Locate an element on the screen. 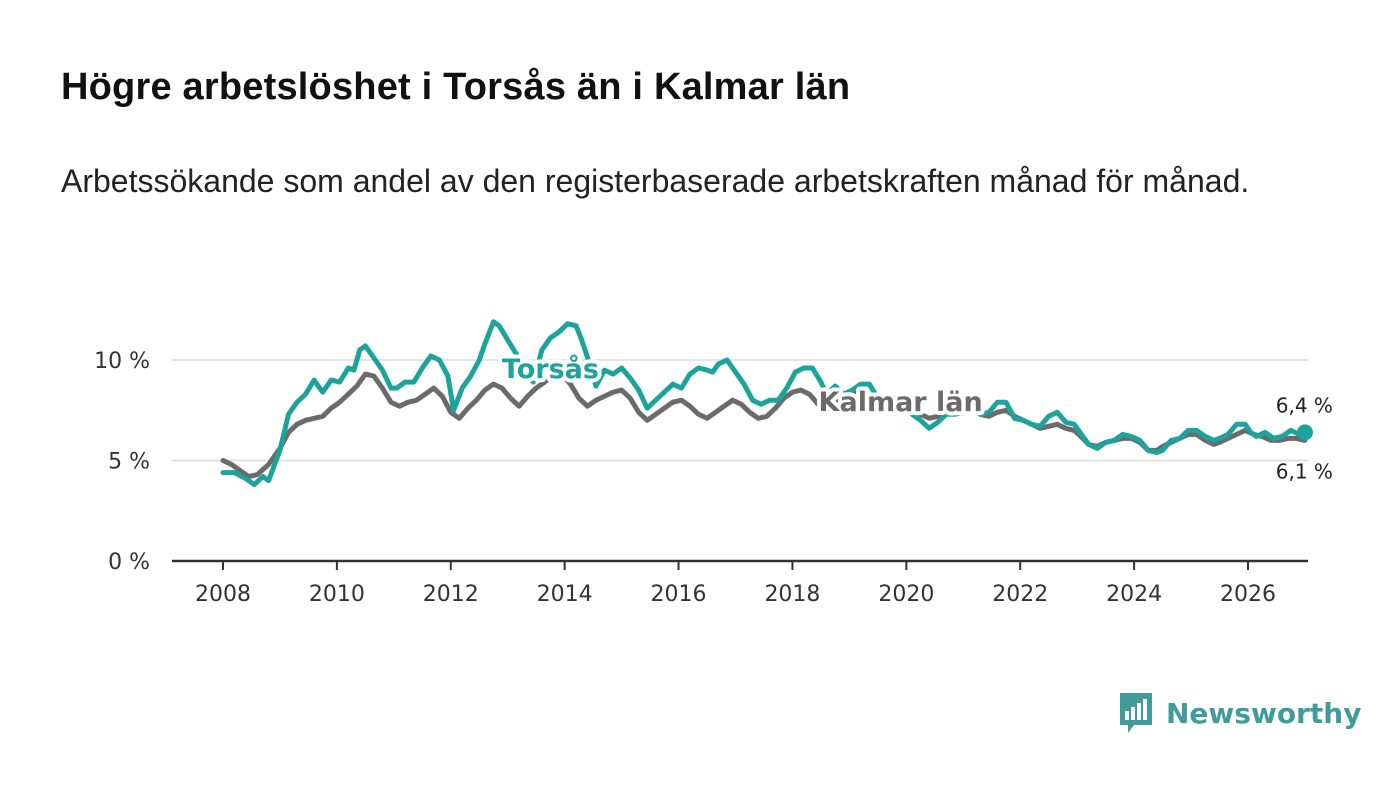 Image resolution: width=1400 pixels, height=794 pixels. series-annotation-label: Torsås is located at coordinates (550, 369).